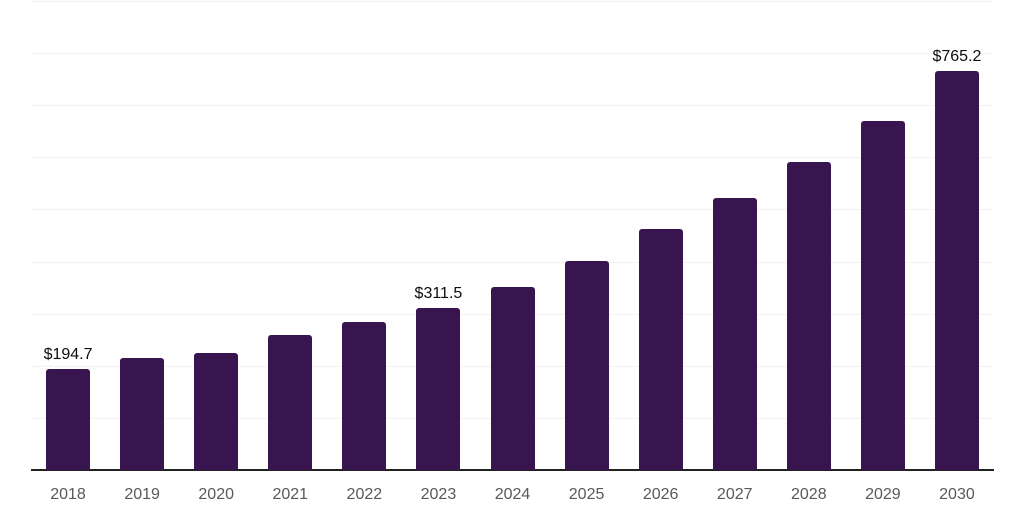 The image size is (1024, 512). Describe the element at coordinates (438, 494) in the screenshot. I see `x-tick-2023: 2023` at that location.